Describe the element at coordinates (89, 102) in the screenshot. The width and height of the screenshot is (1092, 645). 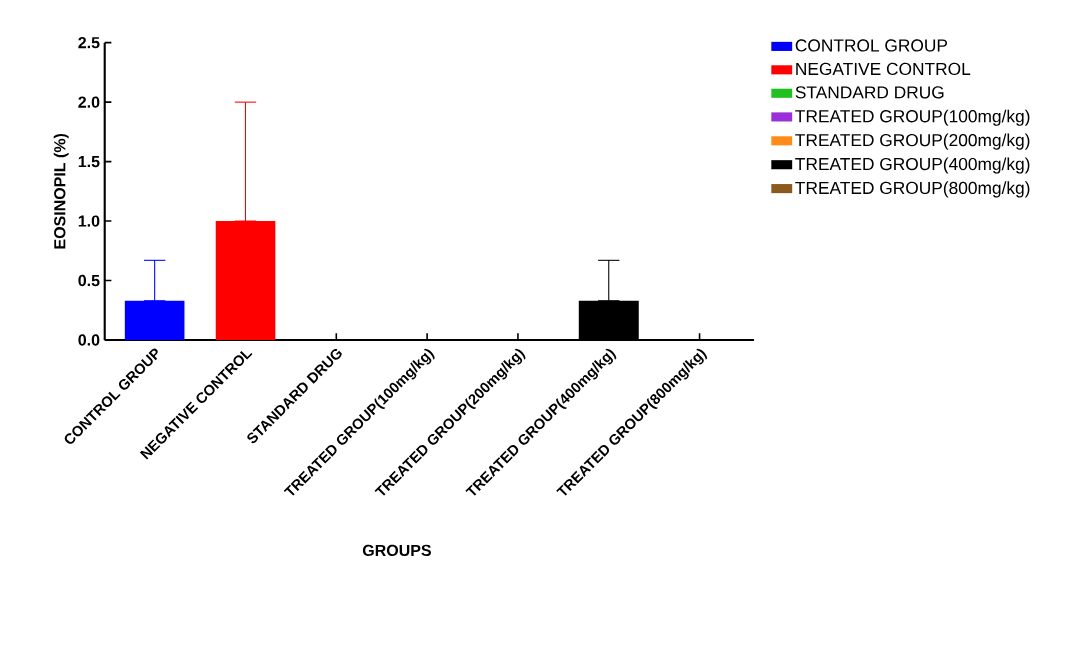
I see `y-tick-label: 2.0` at that location.